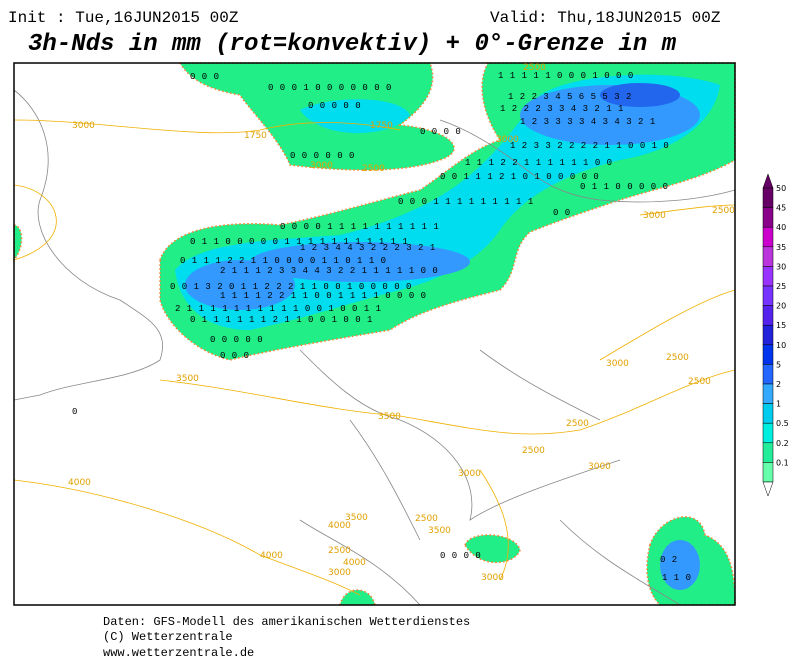  What do you see at coordinates (329, 271) in the screenshot?
I see `precip-values: 2 1 1 1 2 3 3 4 4 3 2 2 1 1 1 1 1 0 0` at bounding box center [329, 271].